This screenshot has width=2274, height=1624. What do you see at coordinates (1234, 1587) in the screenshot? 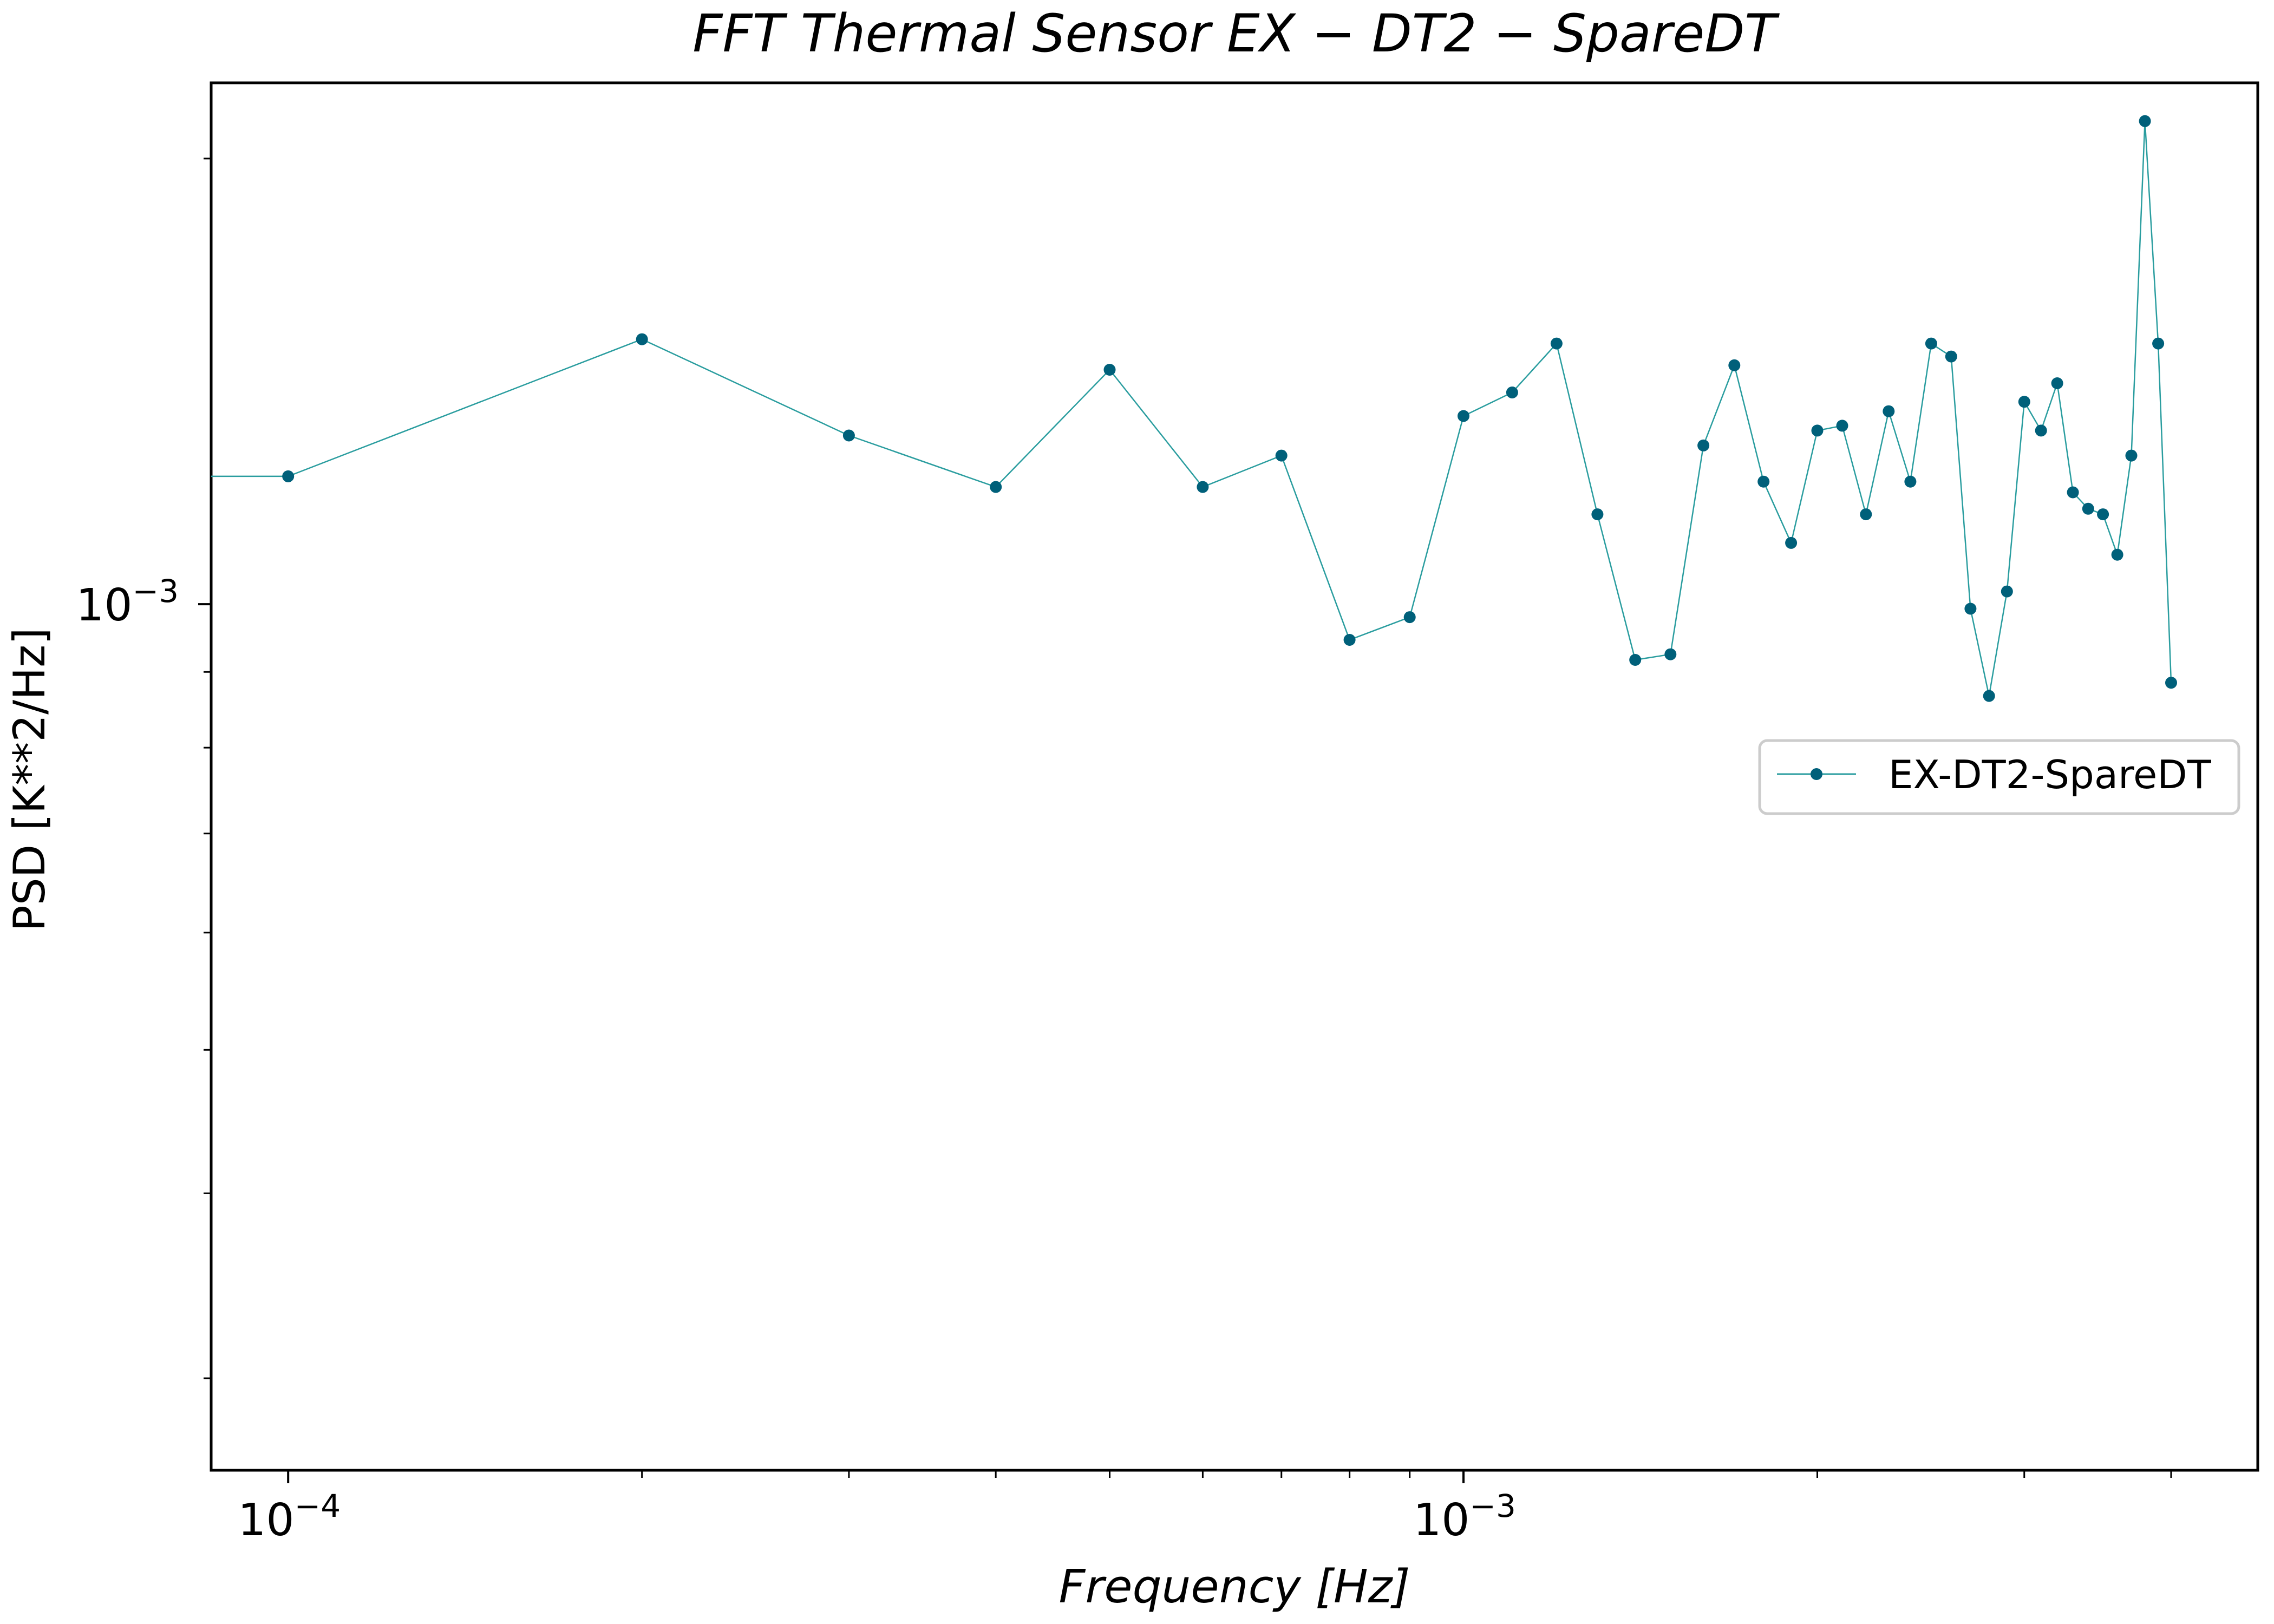
I see `x-axis-label: Frequency [Hz]` at bounding box center [1234, 1587].